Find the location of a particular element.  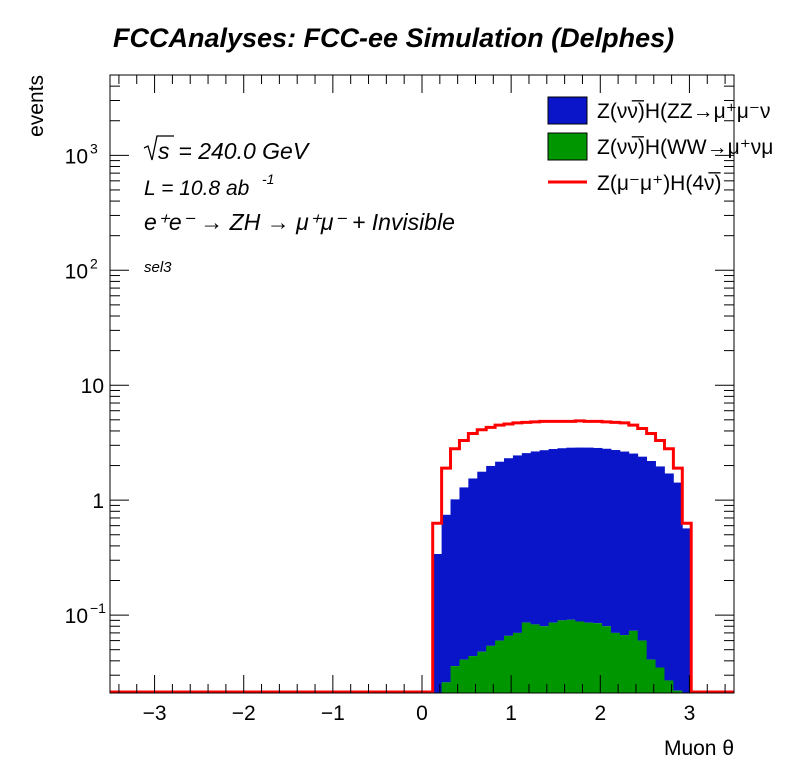

y-axis-label: events is located at coordinates (36, 106).